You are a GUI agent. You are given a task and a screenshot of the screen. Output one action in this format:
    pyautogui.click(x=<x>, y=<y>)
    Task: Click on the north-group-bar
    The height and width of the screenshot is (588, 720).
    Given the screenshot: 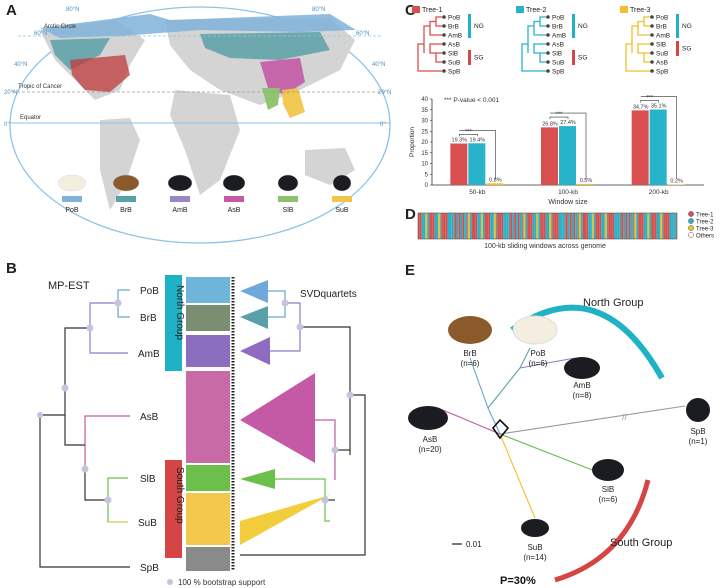 What is the action you would take?
    pyautogui.click(x=173, y=323)
    